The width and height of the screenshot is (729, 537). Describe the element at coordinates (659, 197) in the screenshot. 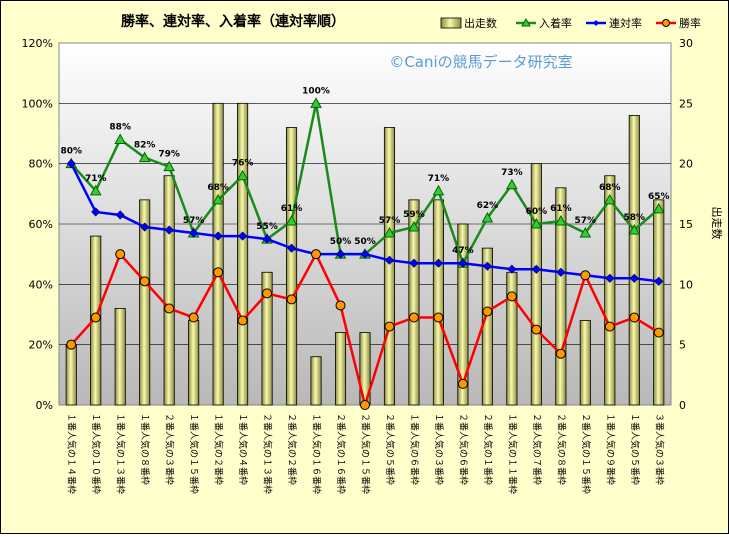

I see `data-label: 65%` at that location.